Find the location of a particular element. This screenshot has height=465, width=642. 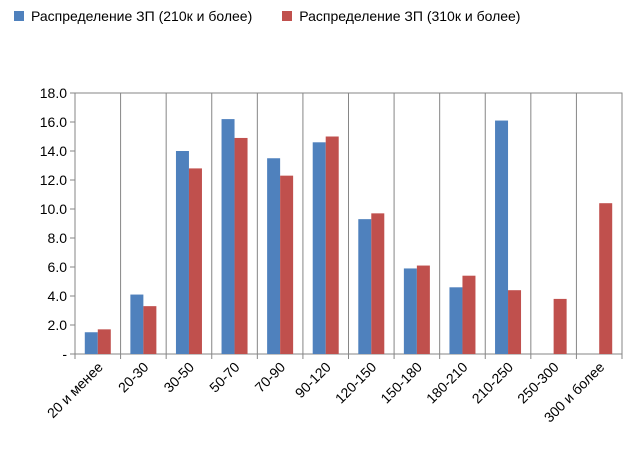

legend-item-series-1: Распределение ЗП (210к и более) is located at coordinates (133, 16).